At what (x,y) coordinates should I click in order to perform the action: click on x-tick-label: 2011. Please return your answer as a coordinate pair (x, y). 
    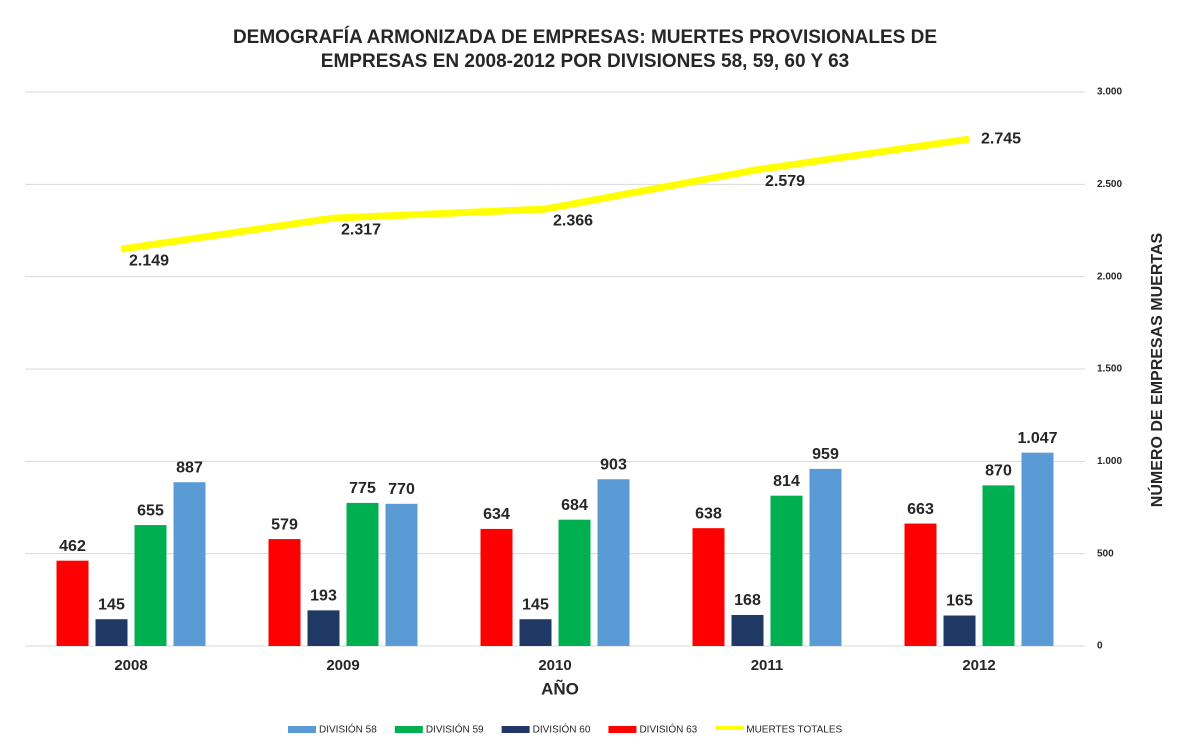
    Looking at the image, I should click on (767, 665).